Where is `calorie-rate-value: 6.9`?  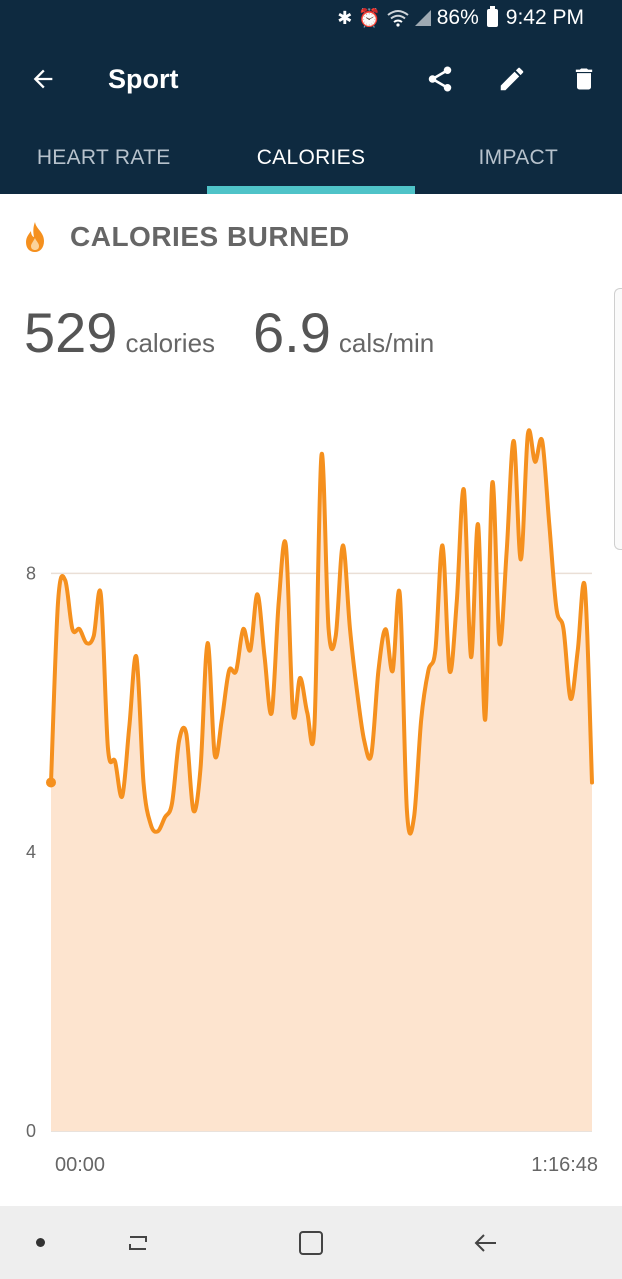
calorie-rate-value: 6.9 is located at coordinates (292, 332).